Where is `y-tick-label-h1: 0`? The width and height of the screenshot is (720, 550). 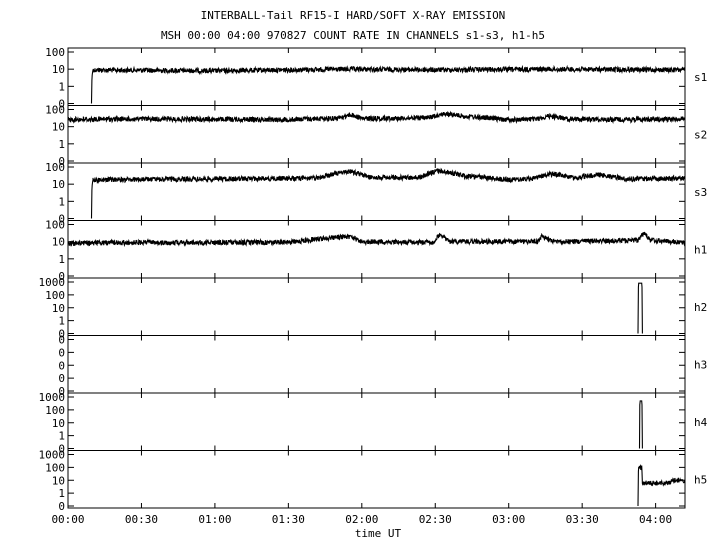 y-tick-label-h1: 0 is located at coordinates (61, 276).